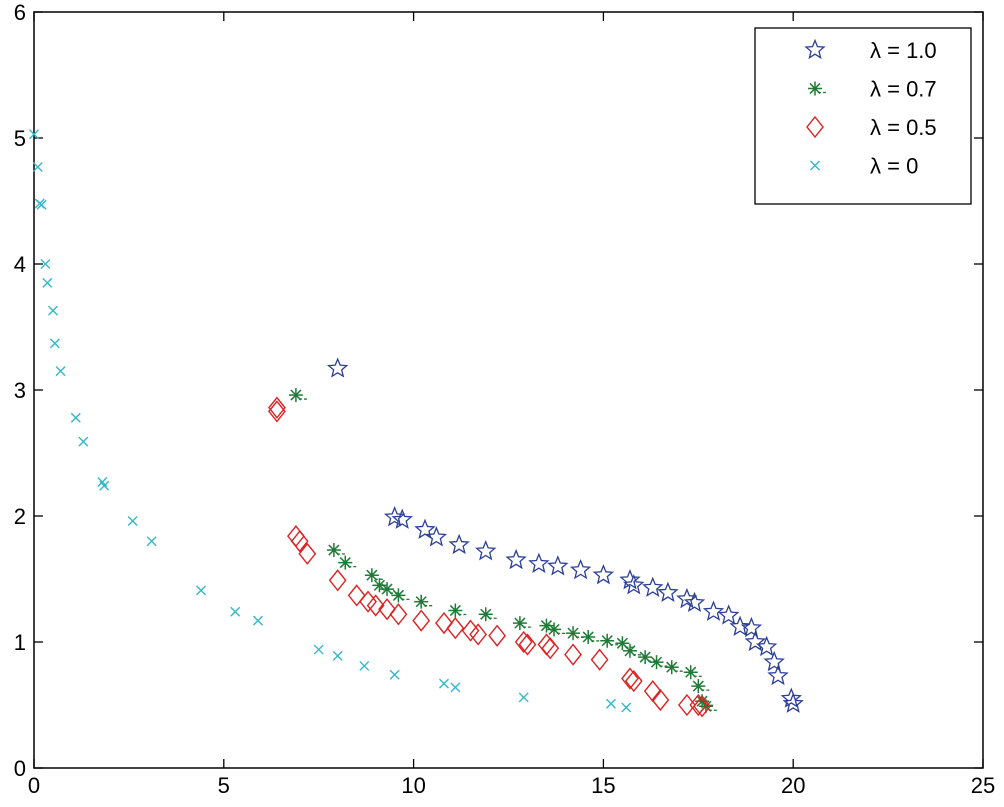  I want to click on y-tick-label: 4, so click(20, 264).